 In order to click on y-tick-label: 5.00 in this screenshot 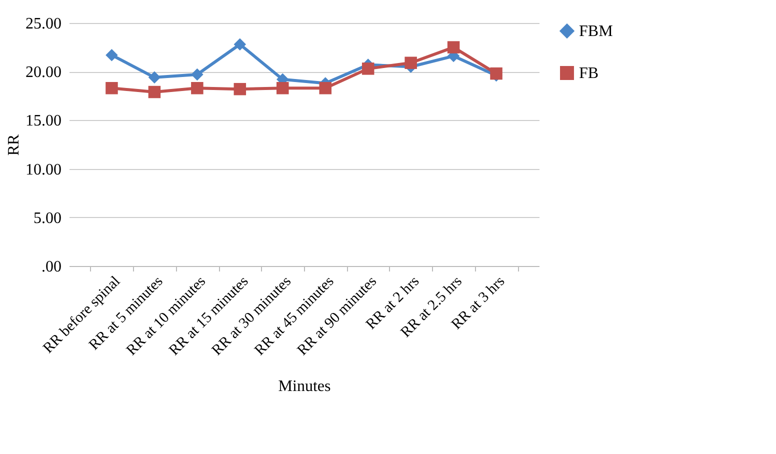, I will do `click(48, 218)`.